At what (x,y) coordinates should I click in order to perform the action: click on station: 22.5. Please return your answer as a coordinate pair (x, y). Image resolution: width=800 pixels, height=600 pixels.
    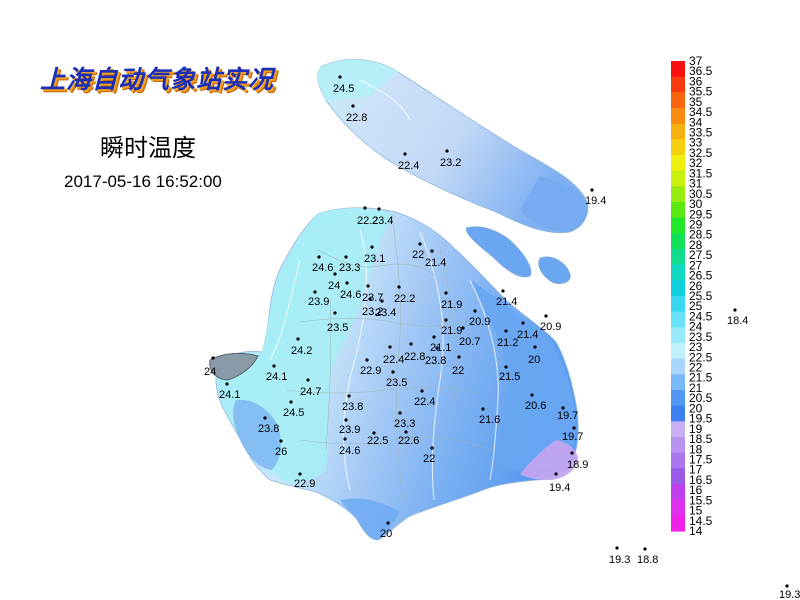
    Looking at the image, I should click on (377, 439).